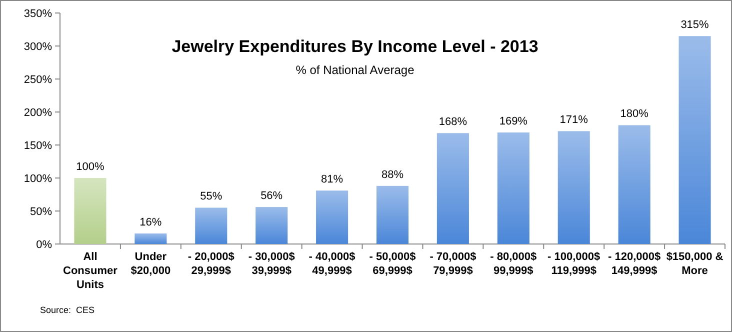 This screenshot has width=732, height=332. Describe the element at coordinates (634, 114) in the screenshot. I see `data-label: 180%` at that location.